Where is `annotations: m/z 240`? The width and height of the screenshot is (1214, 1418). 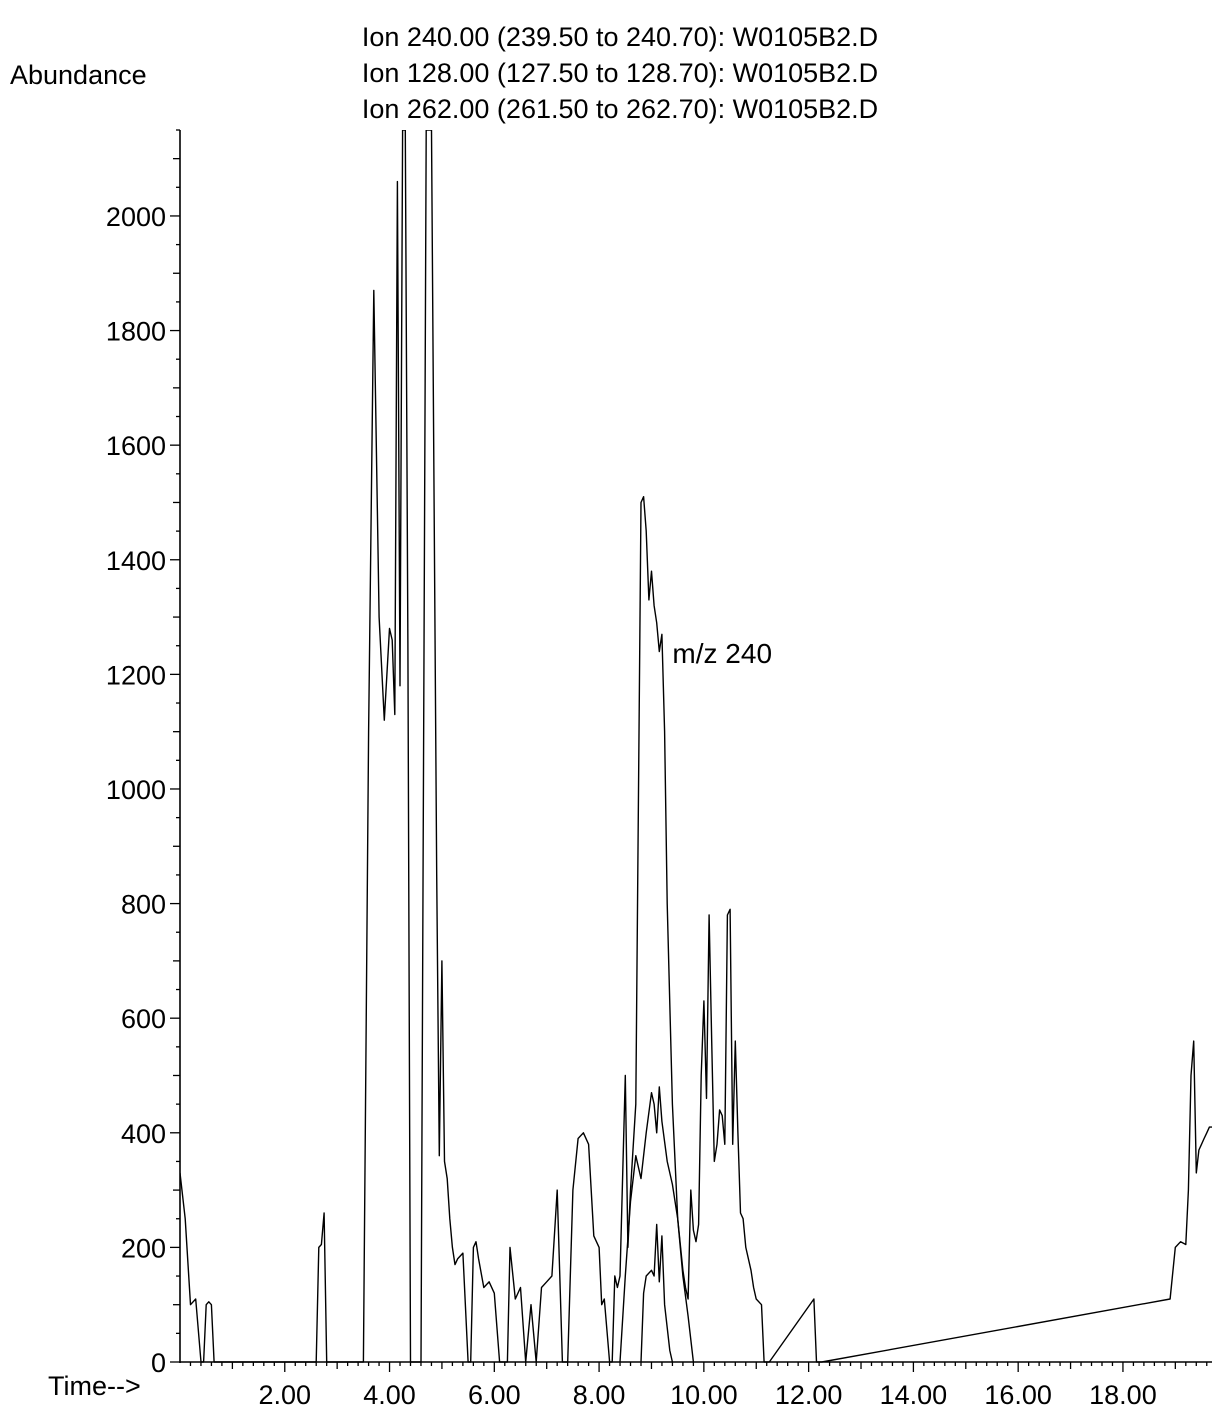 annotations: m/z 240 is located at coordinates (722, 653).